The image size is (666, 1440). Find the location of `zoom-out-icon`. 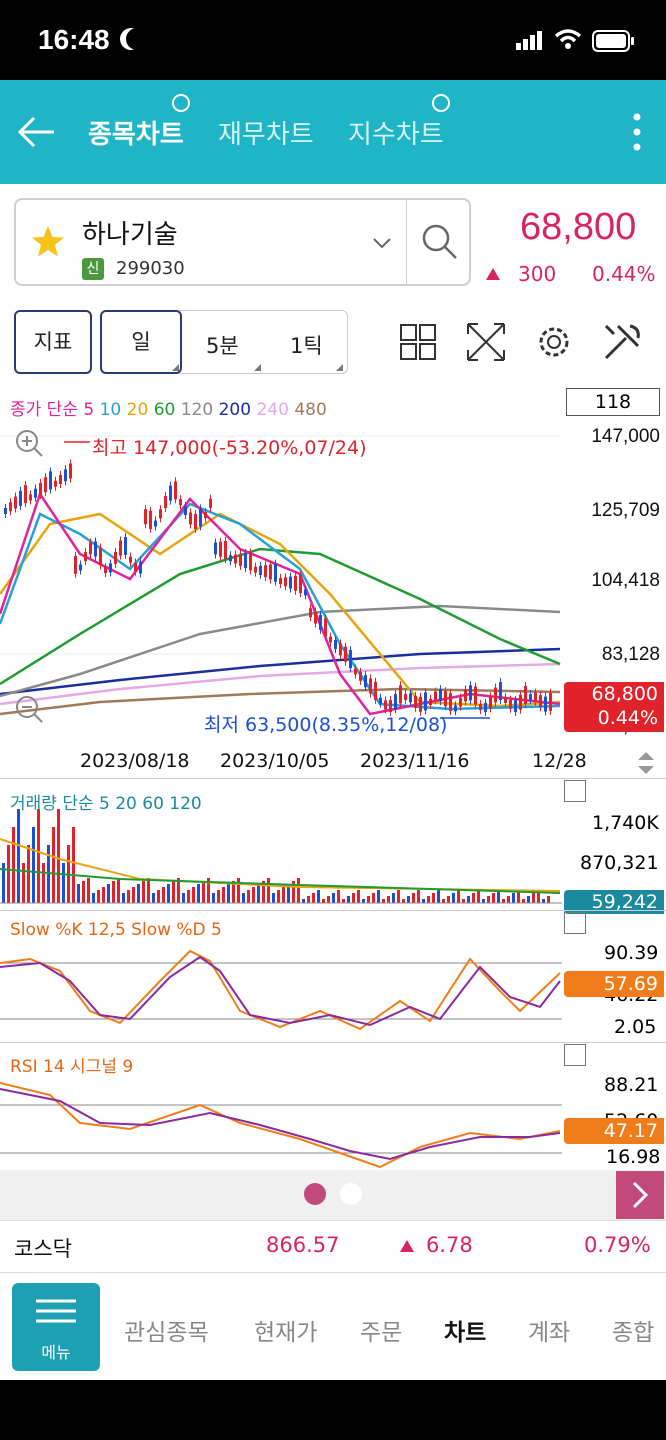

zoom-out-icon is located at coordinates (29, 711).